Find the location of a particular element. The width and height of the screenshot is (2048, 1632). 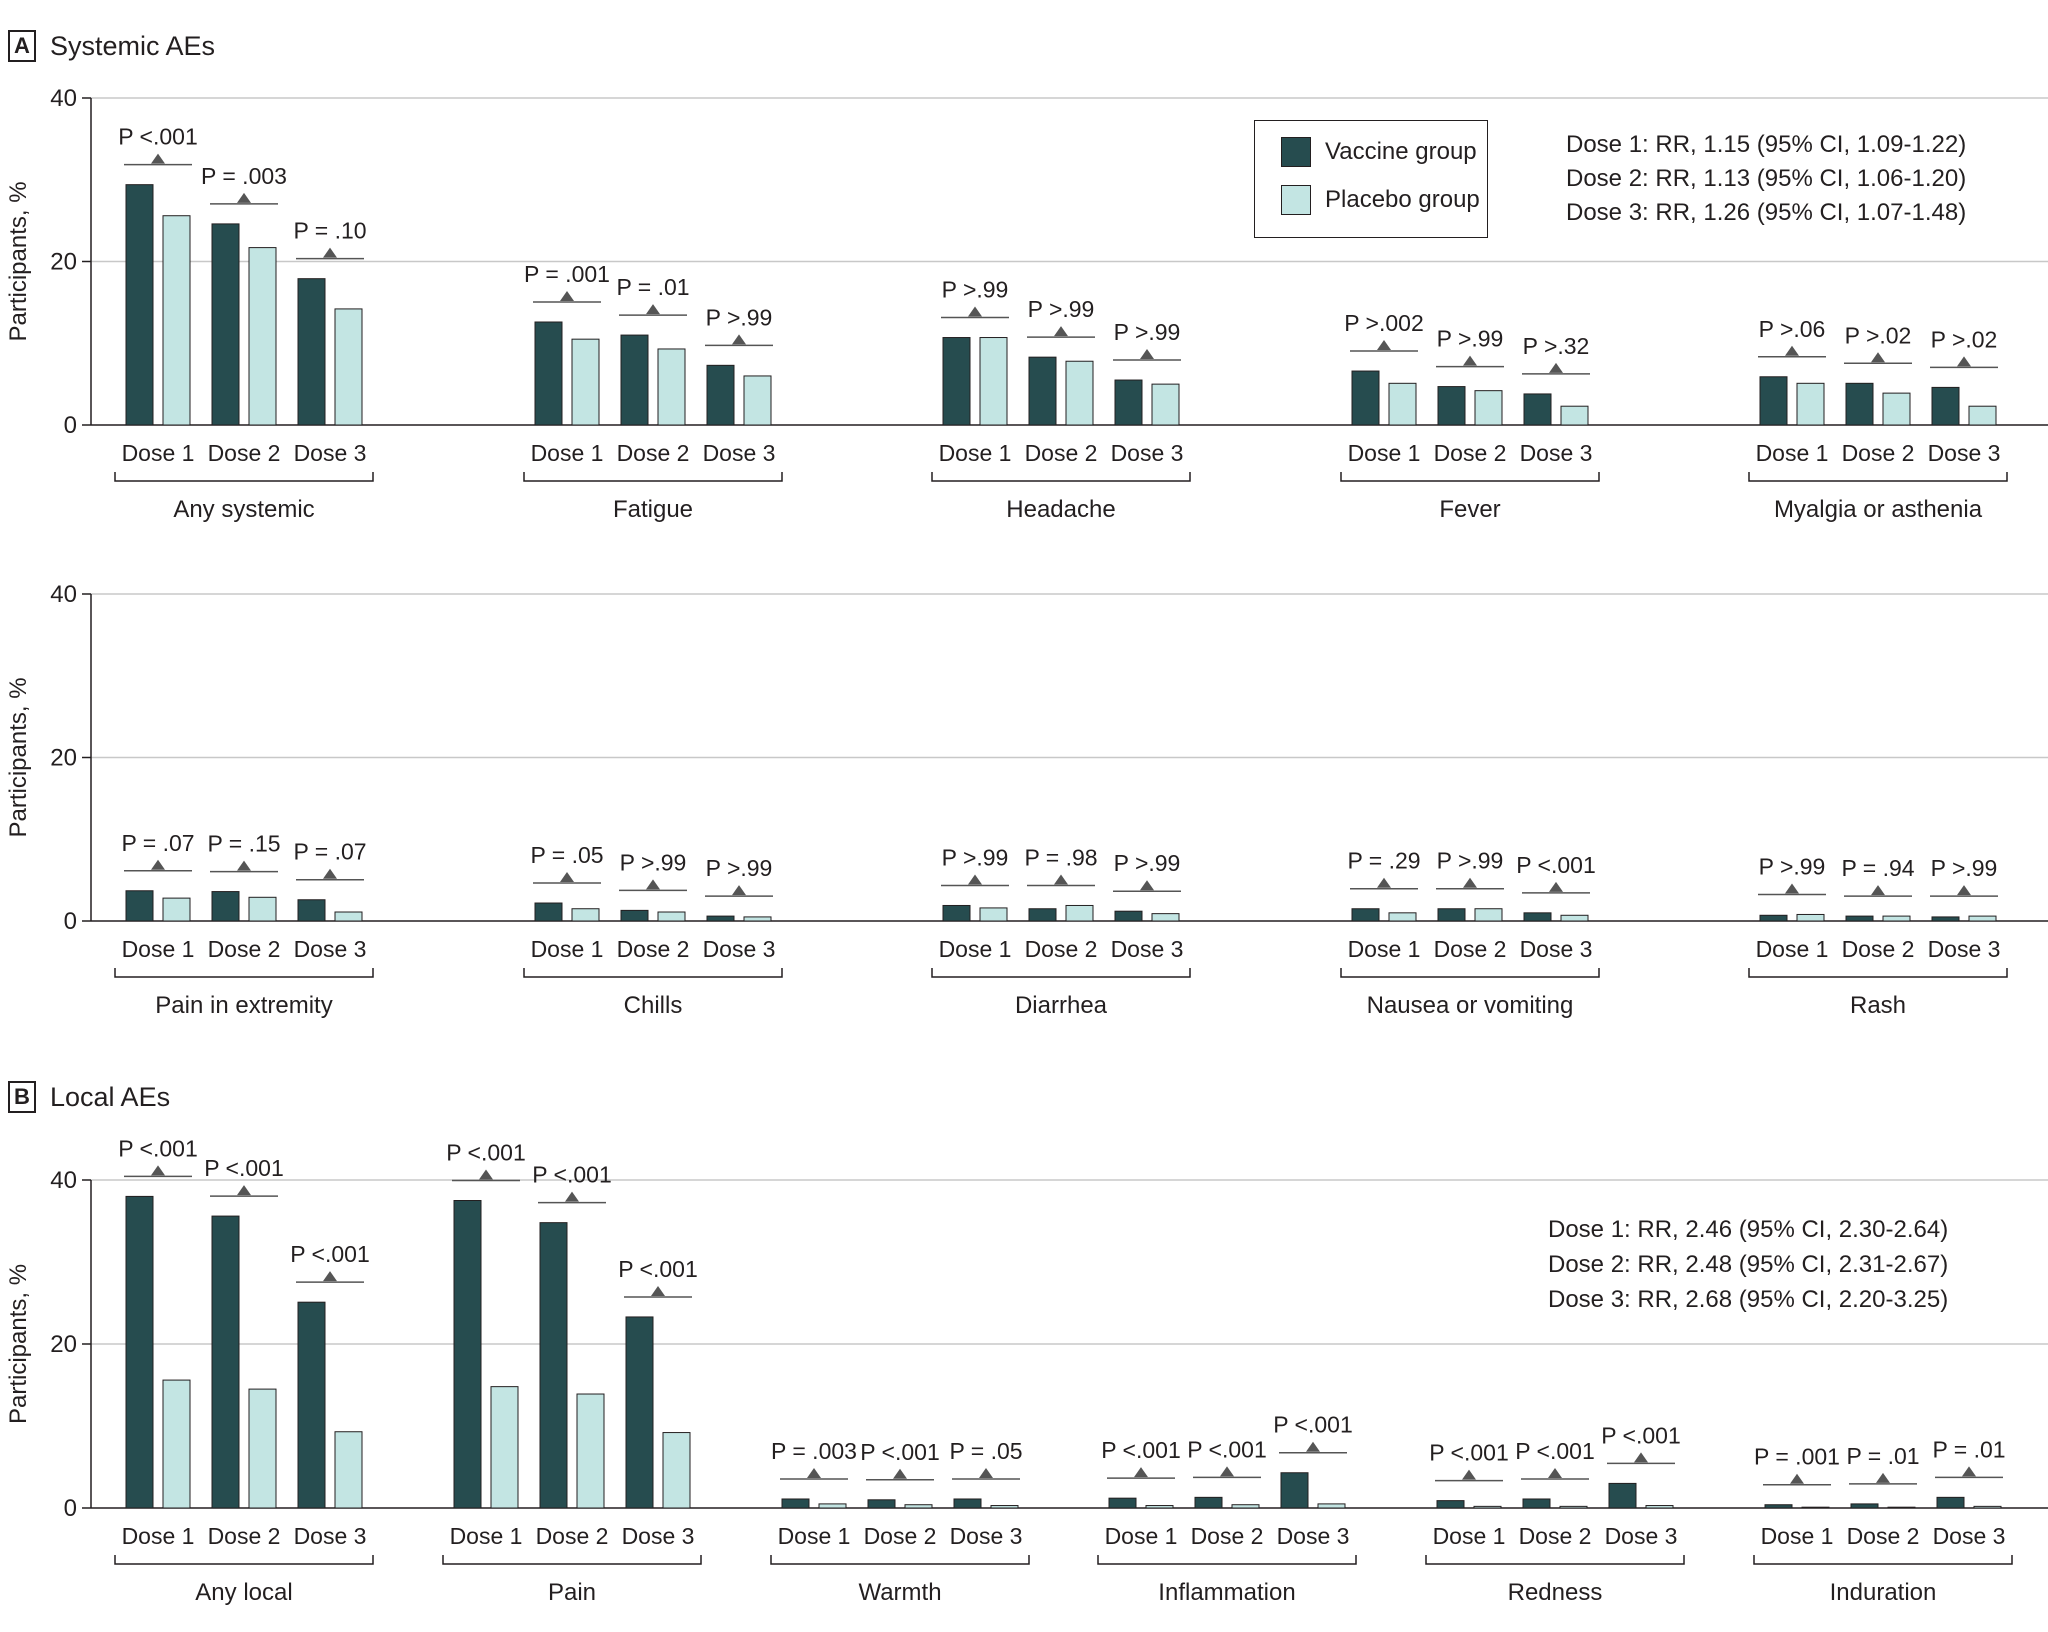

p-value-label: P = .003 is located at coordinates (244, 176).